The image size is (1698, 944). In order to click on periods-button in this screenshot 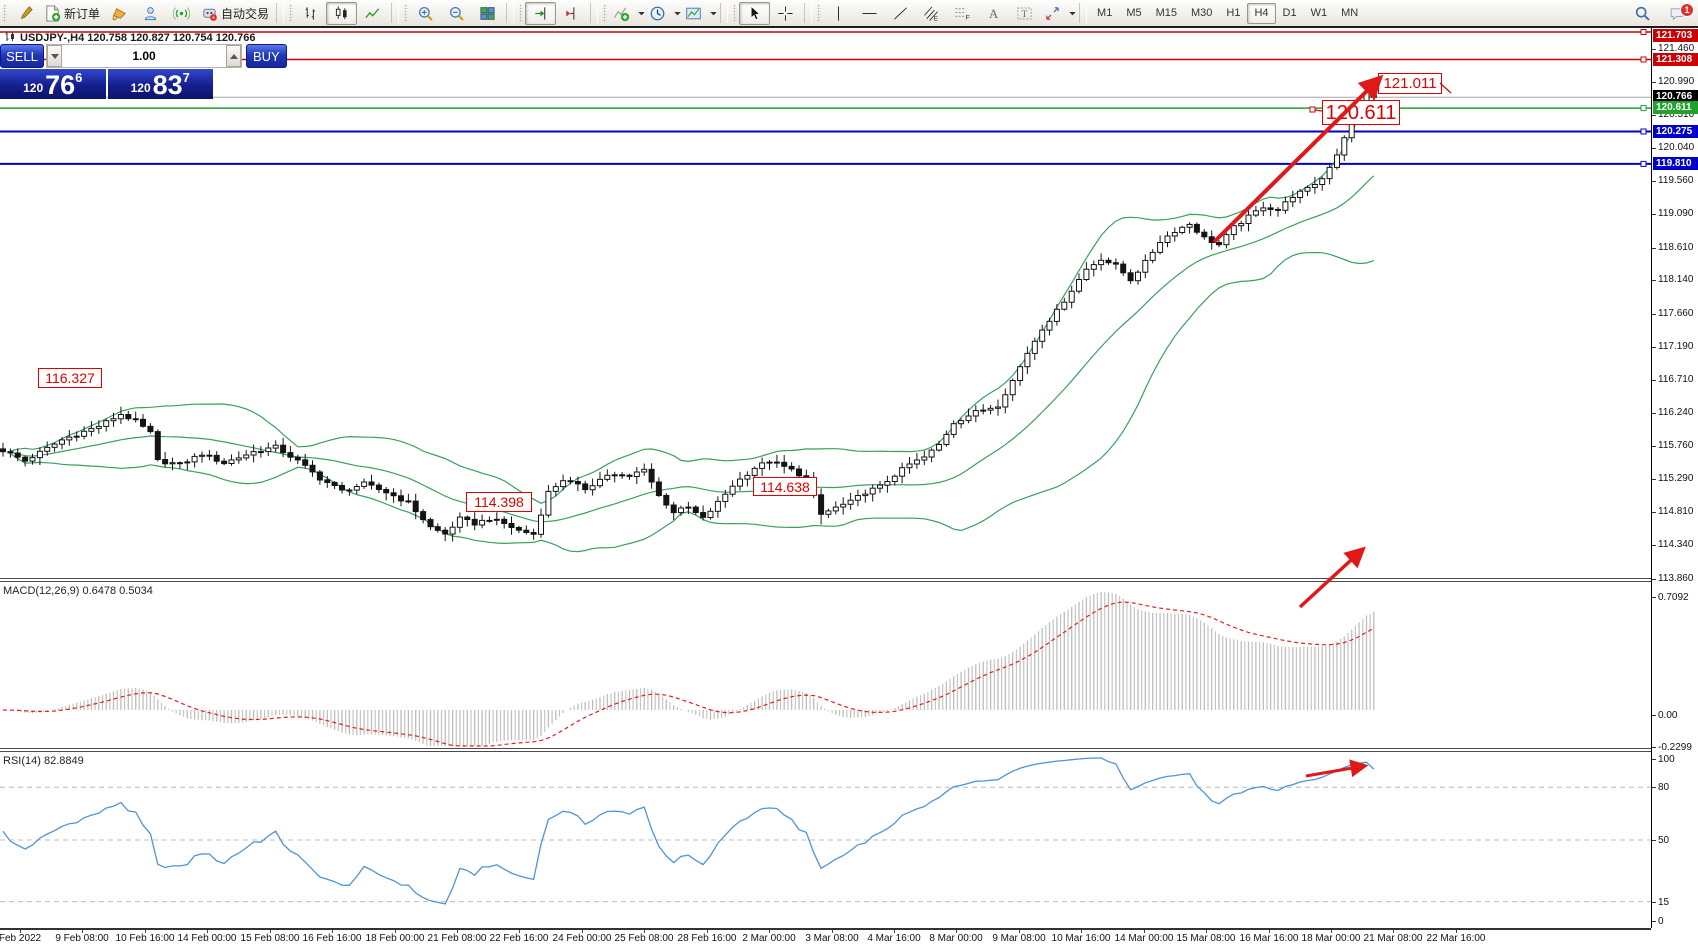, I will do `click(663, 13)`.